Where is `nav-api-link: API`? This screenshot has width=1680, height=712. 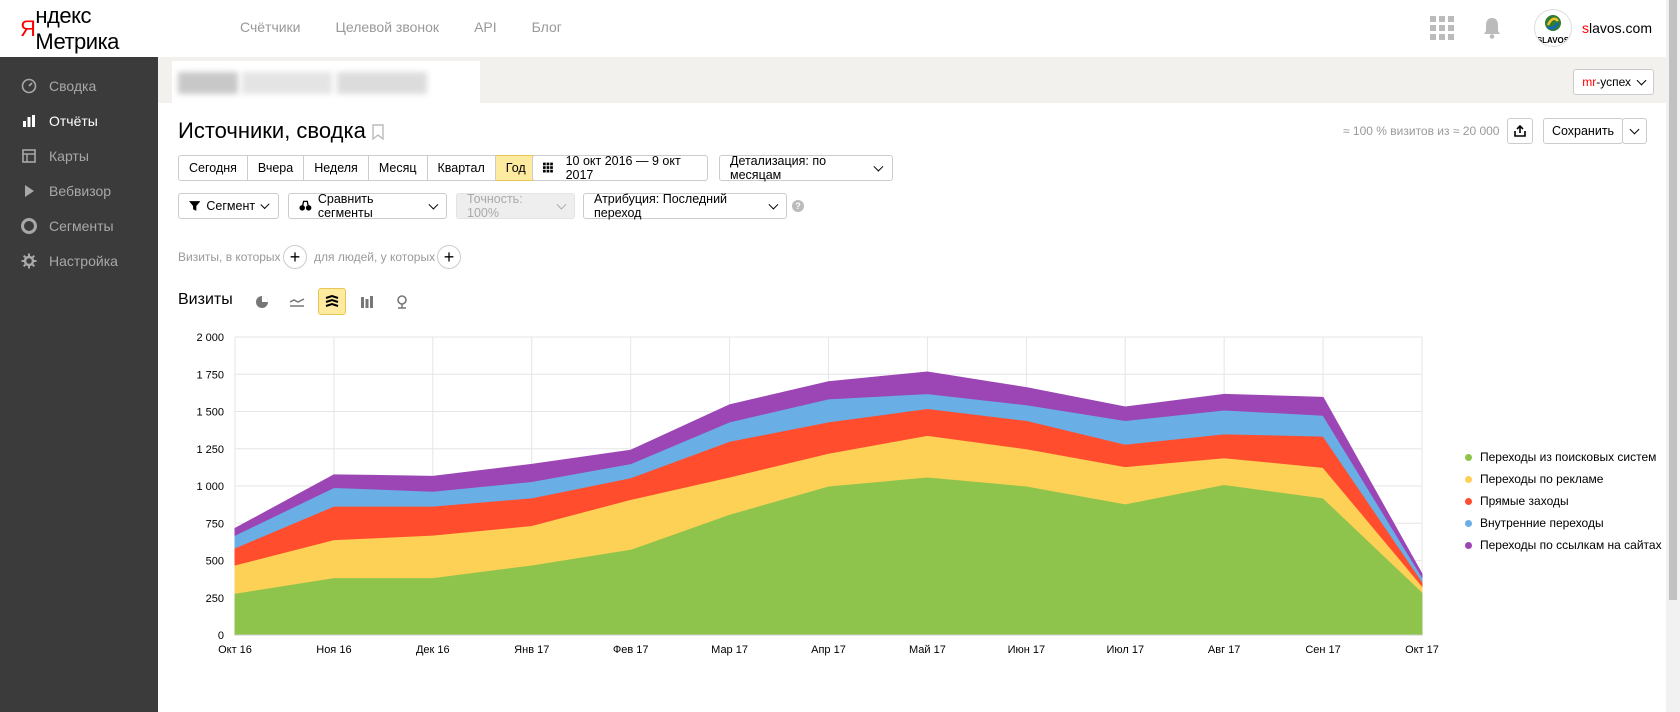
nav-api-link: API is located at coordinates (485, 27).